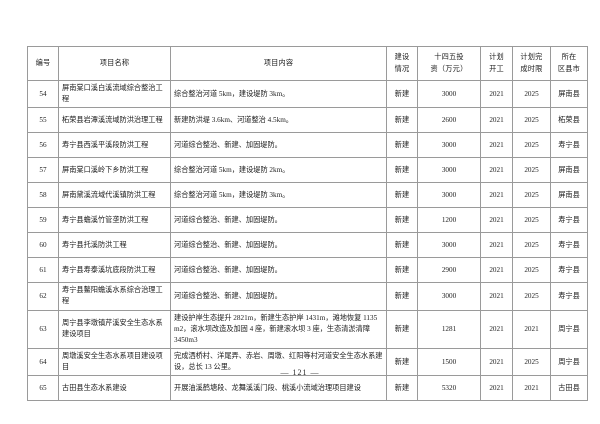  I want to click on cell-project-content: 开展油溪鹤塘段、龙舞溪溪门段、桃溪小流域治理项目建设, so click(278, 388).